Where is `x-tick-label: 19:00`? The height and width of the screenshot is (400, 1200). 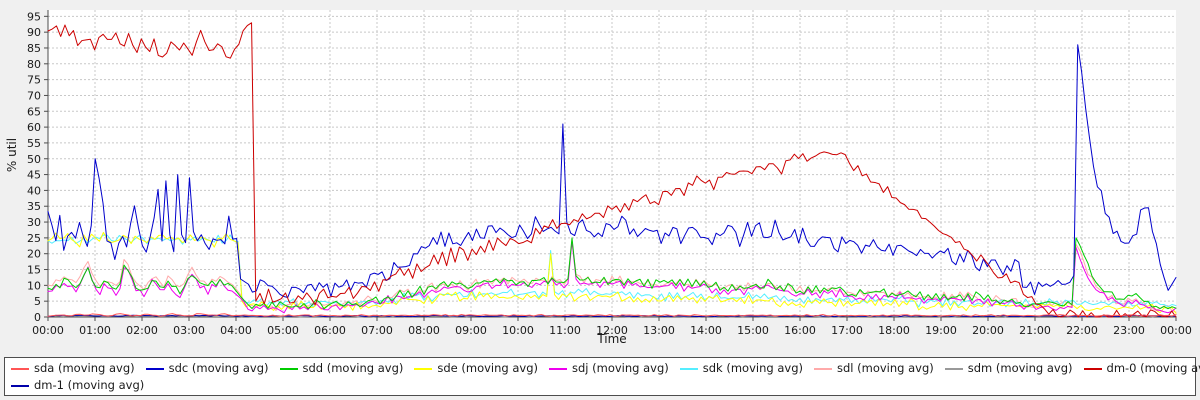
x-tick-label: 19:00 is located at coordinates (941, 330).